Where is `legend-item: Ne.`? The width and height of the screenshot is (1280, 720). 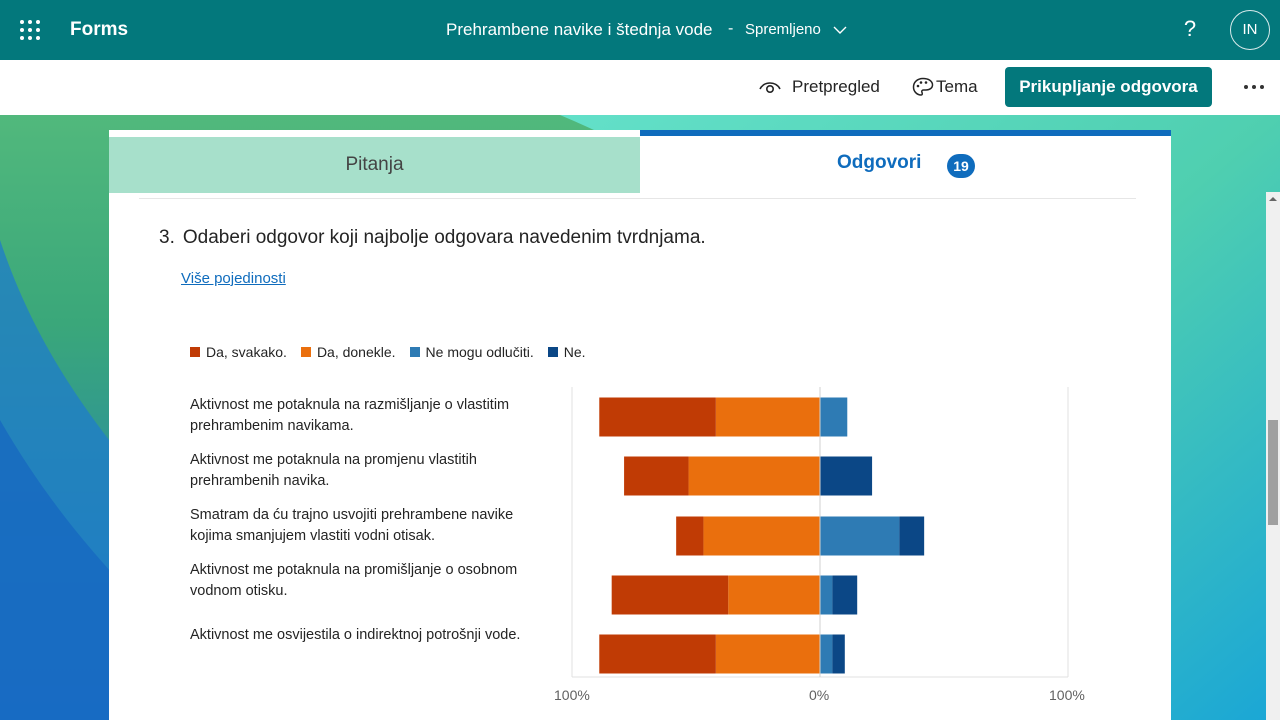 legend-item: Ne. is located at coordinates (566, 352).